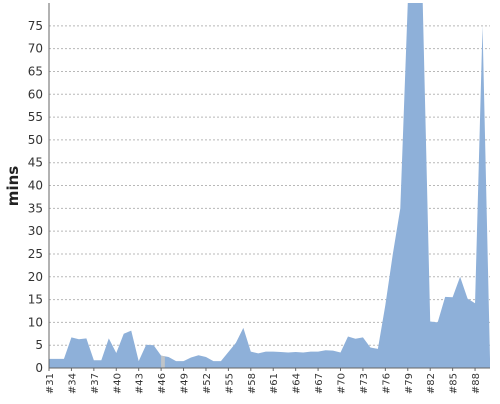 The height and width of the screenshot is (404, 500). I want to click on y-tick-label: 0, so click(39, 368).